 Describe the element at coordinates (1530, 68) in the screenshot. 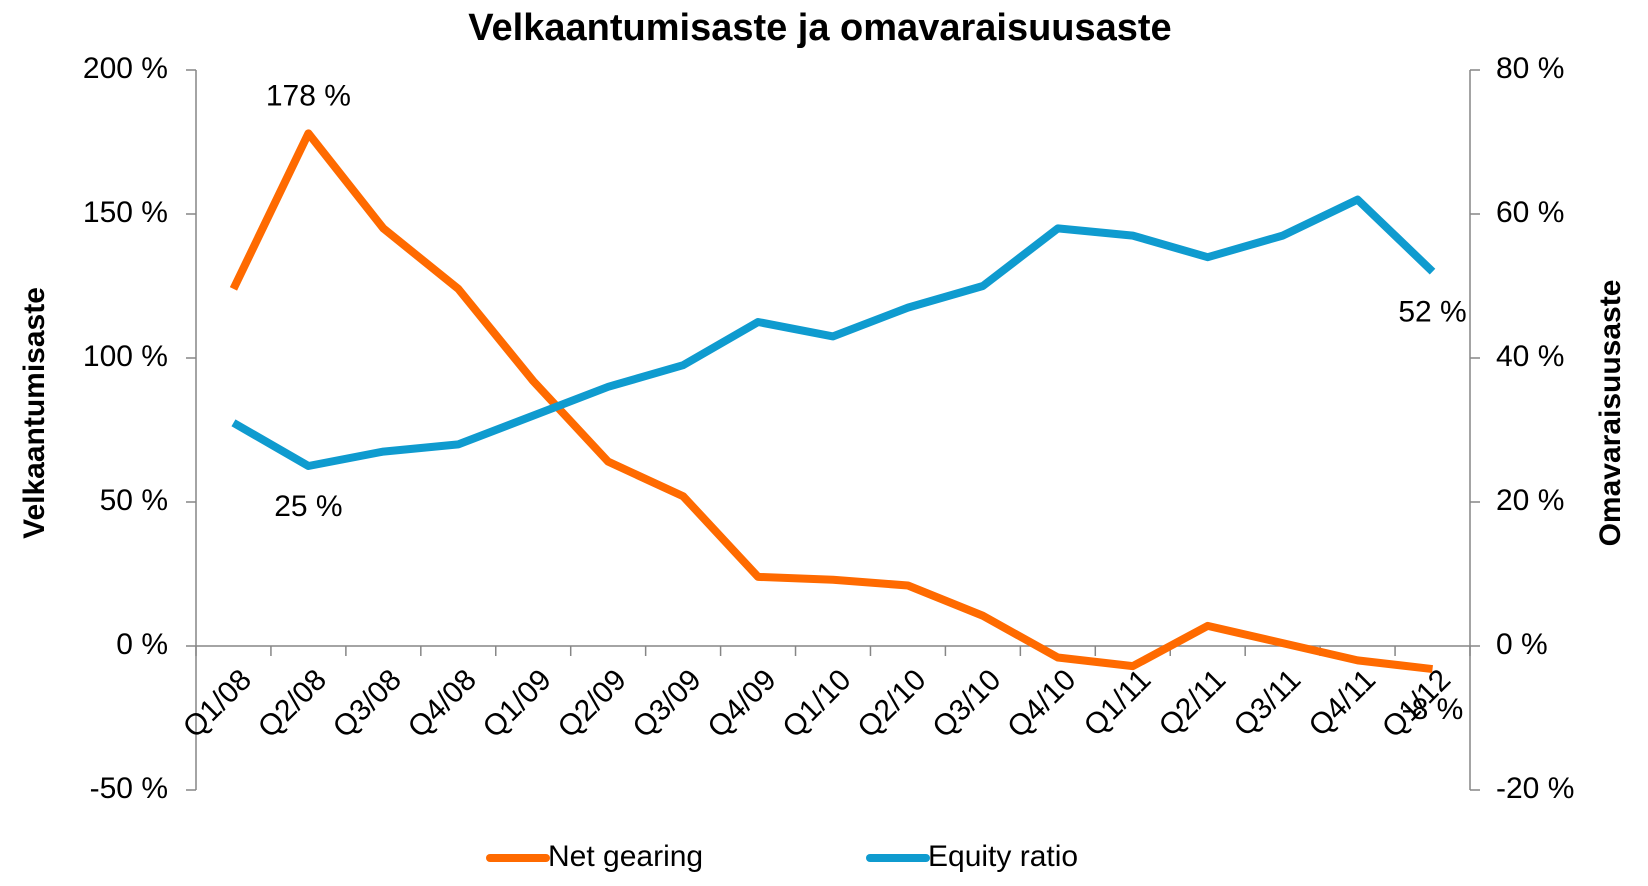

I see `y2-tick-label: 80 %` at that location.